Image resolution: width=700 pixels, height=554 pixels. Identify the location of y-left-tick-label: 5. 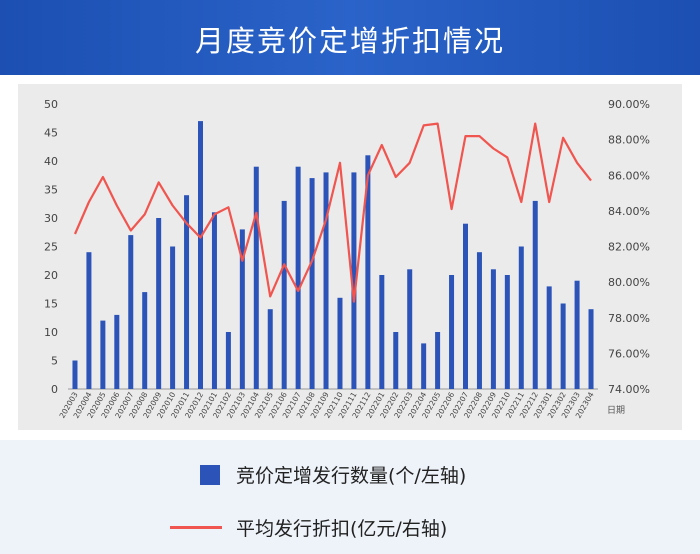
(54, 361).